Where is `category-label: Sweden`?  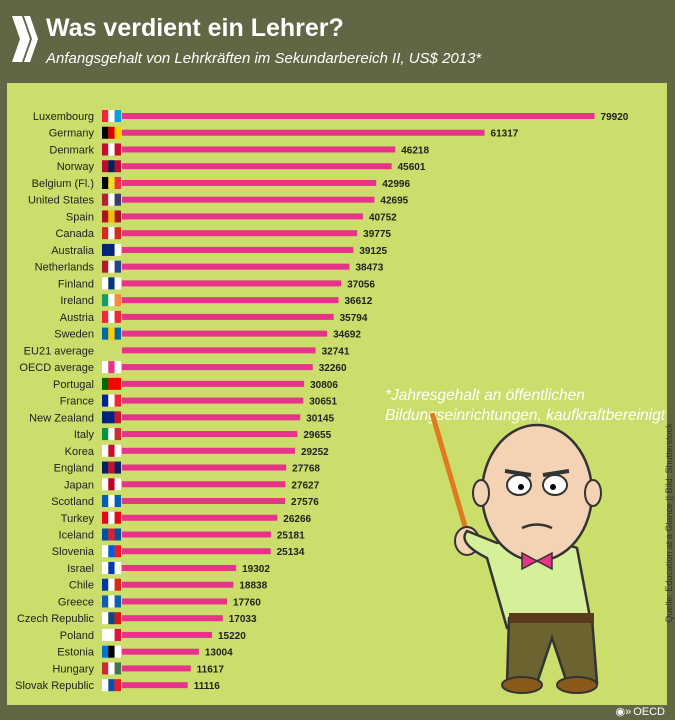 category-label: Sweden is located at coordinates (74, 335).